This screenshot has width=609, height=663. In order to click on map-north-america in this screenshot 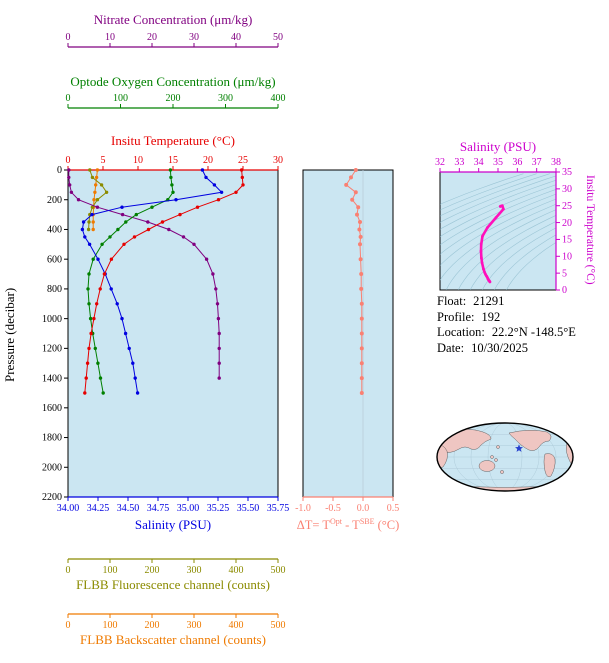, I will do `click(530, 440)`.